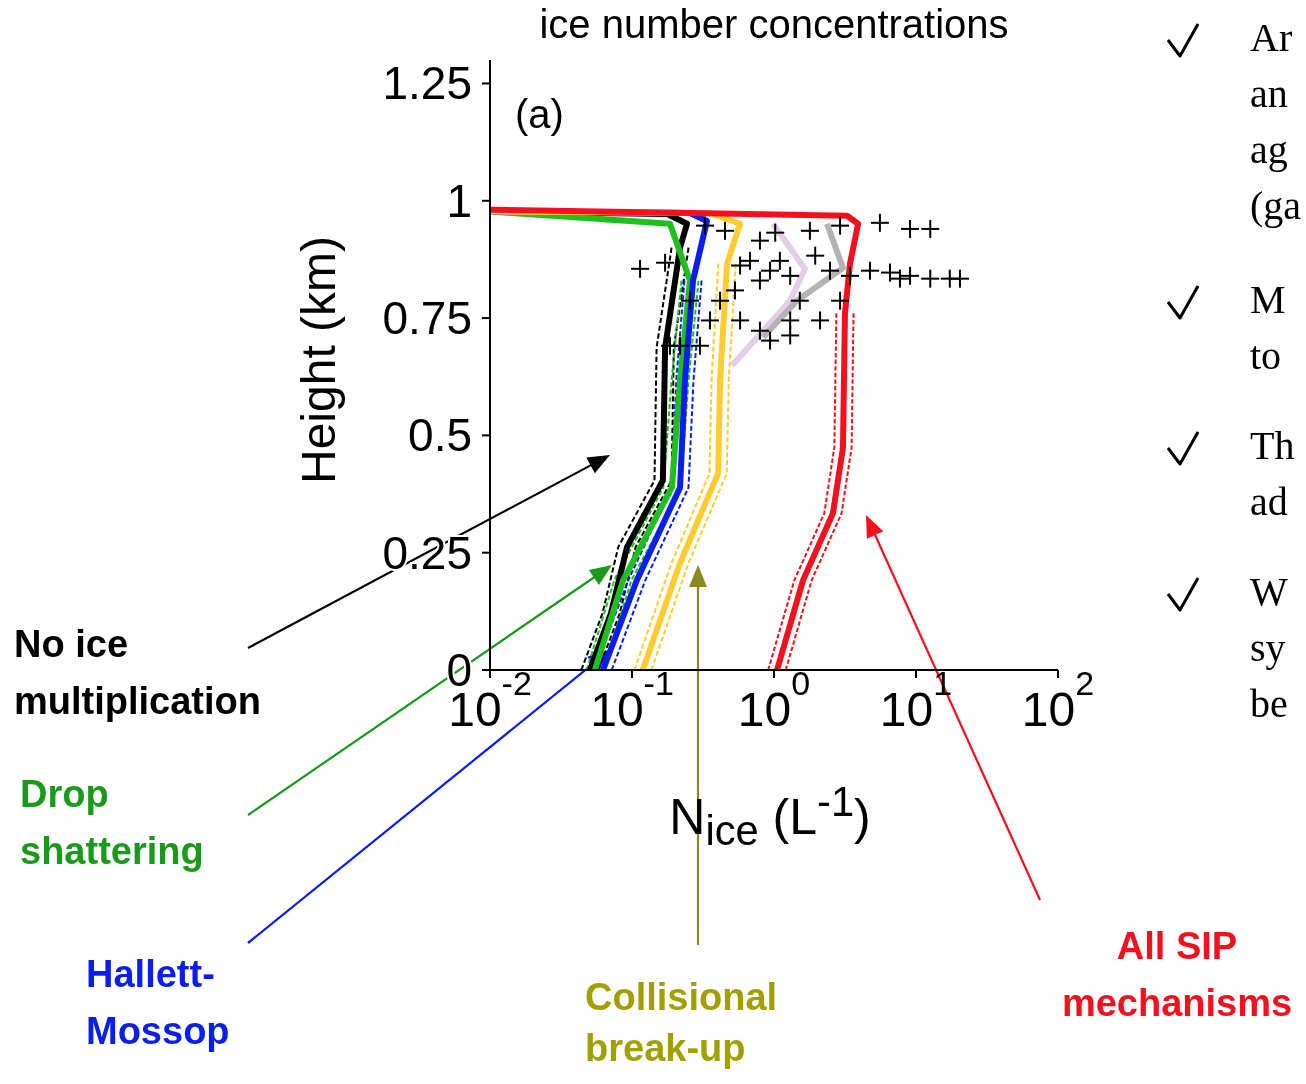 This screenshot has height=1084, width=1306. What do you see at coordinates (112, 823) in the screenshot?
I see `text: Drop shattering` at bounding box center [112, 823].